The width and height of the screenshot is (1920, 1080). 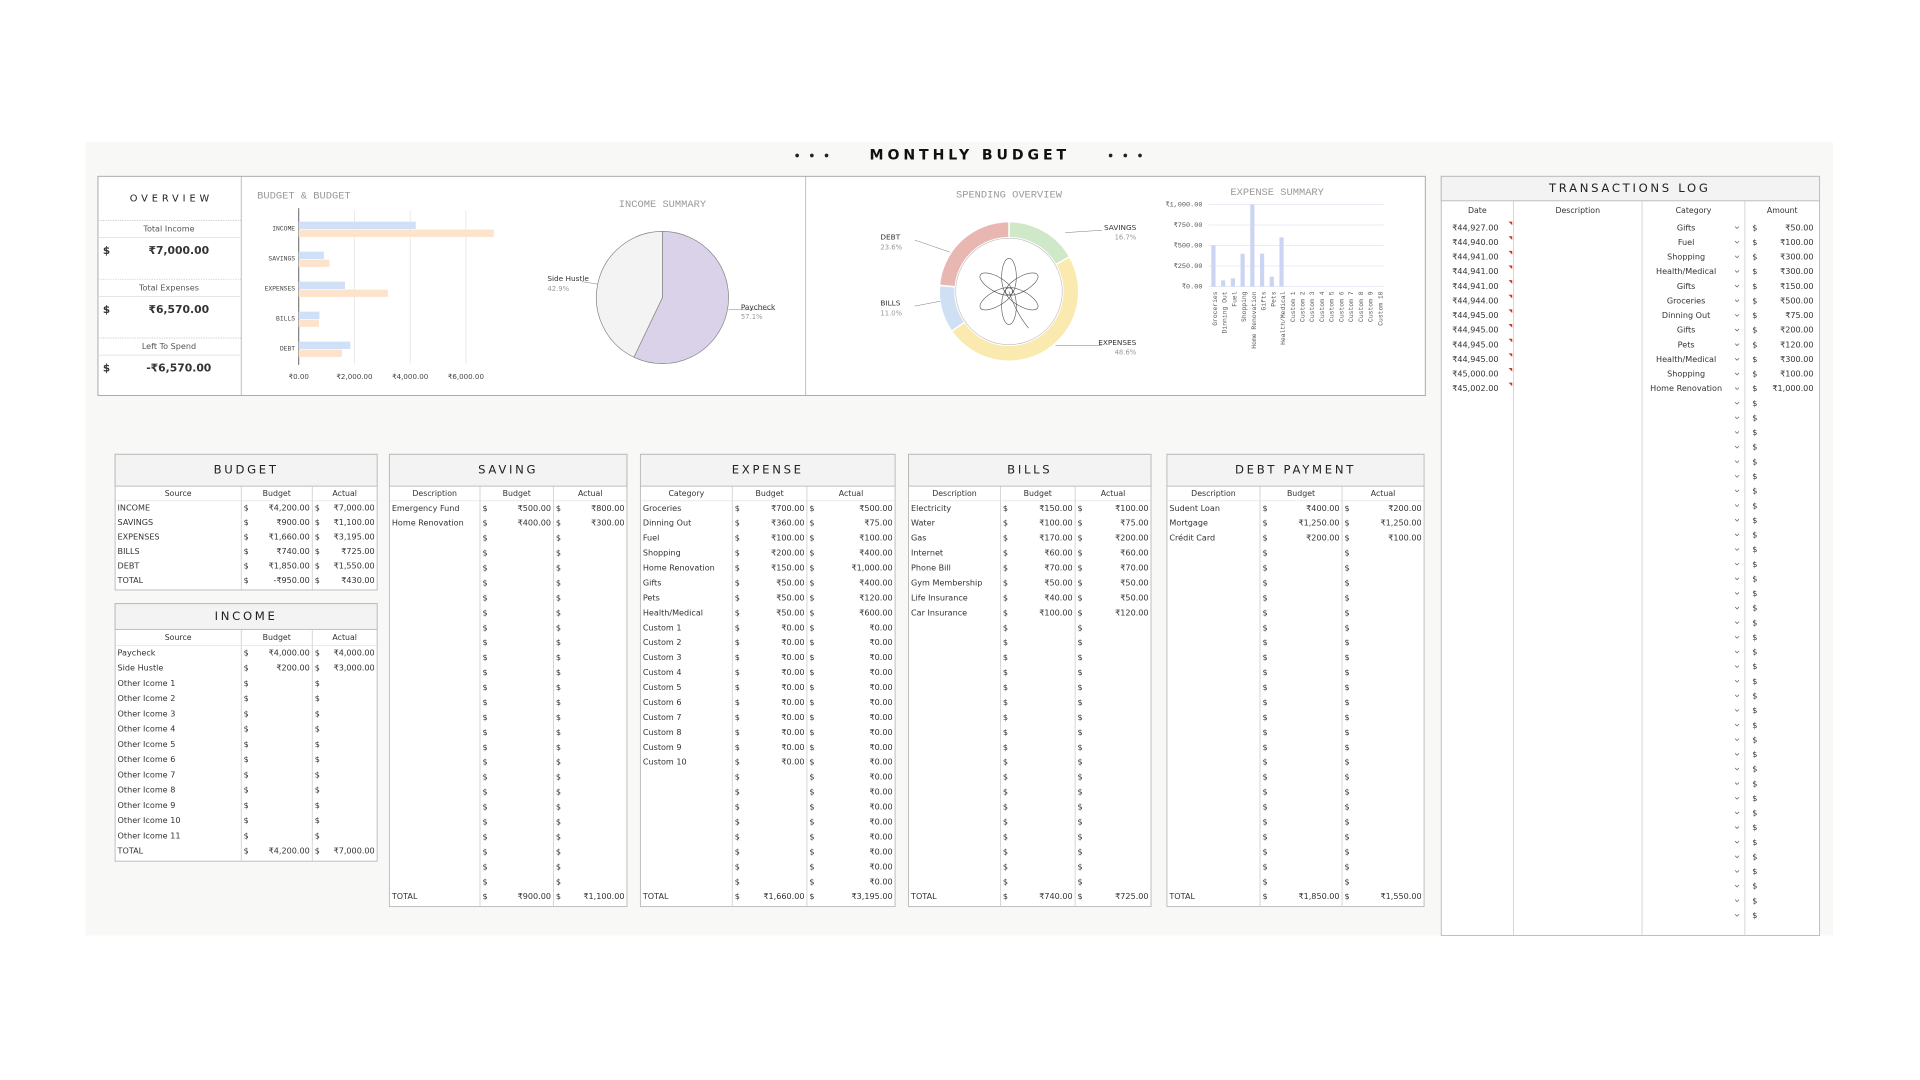 What do you see at coordinates (354, 565) in the screenshot?
I see `cell-value: ₹1,550.00` at bounding box center [354, 565].